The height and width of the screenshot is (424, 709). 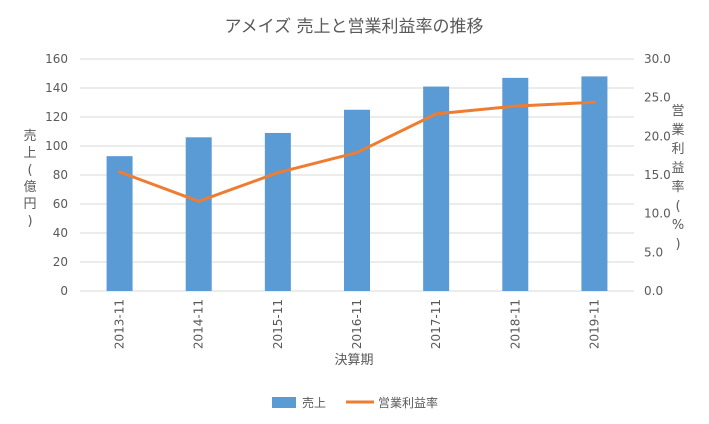 I want to click on x-tick-label: 2013-11, so click(x=120, y=324).